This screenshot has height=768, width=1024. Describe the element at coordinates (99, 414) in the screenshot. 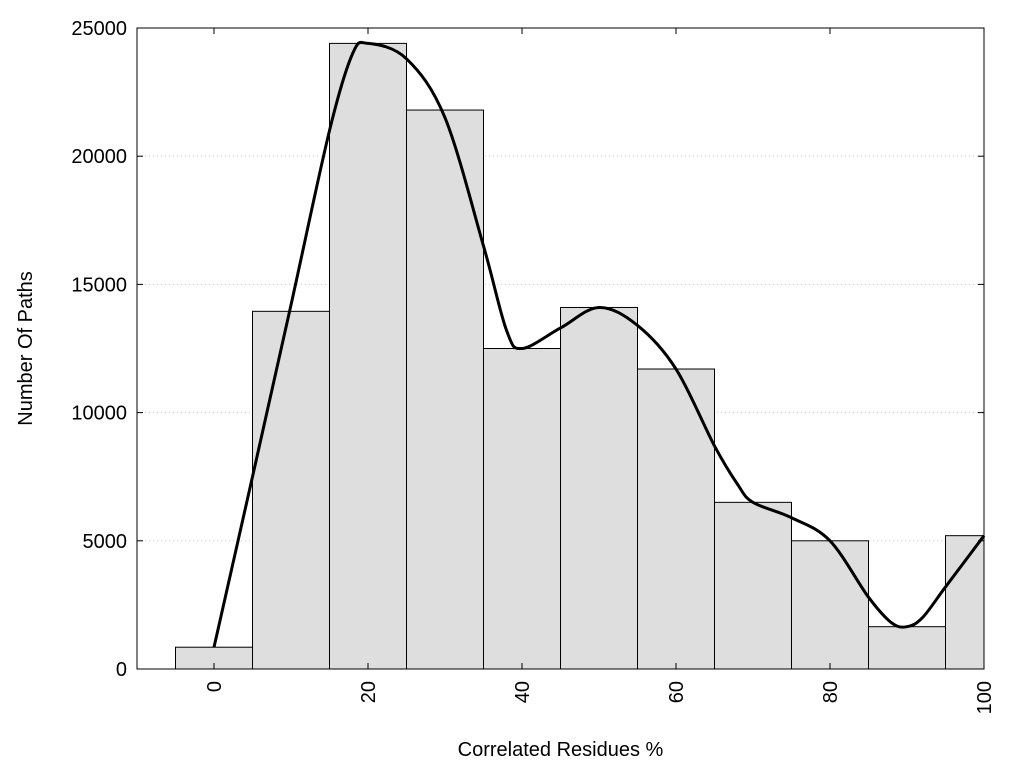

I see `y-tick-label: 10000` at that location.